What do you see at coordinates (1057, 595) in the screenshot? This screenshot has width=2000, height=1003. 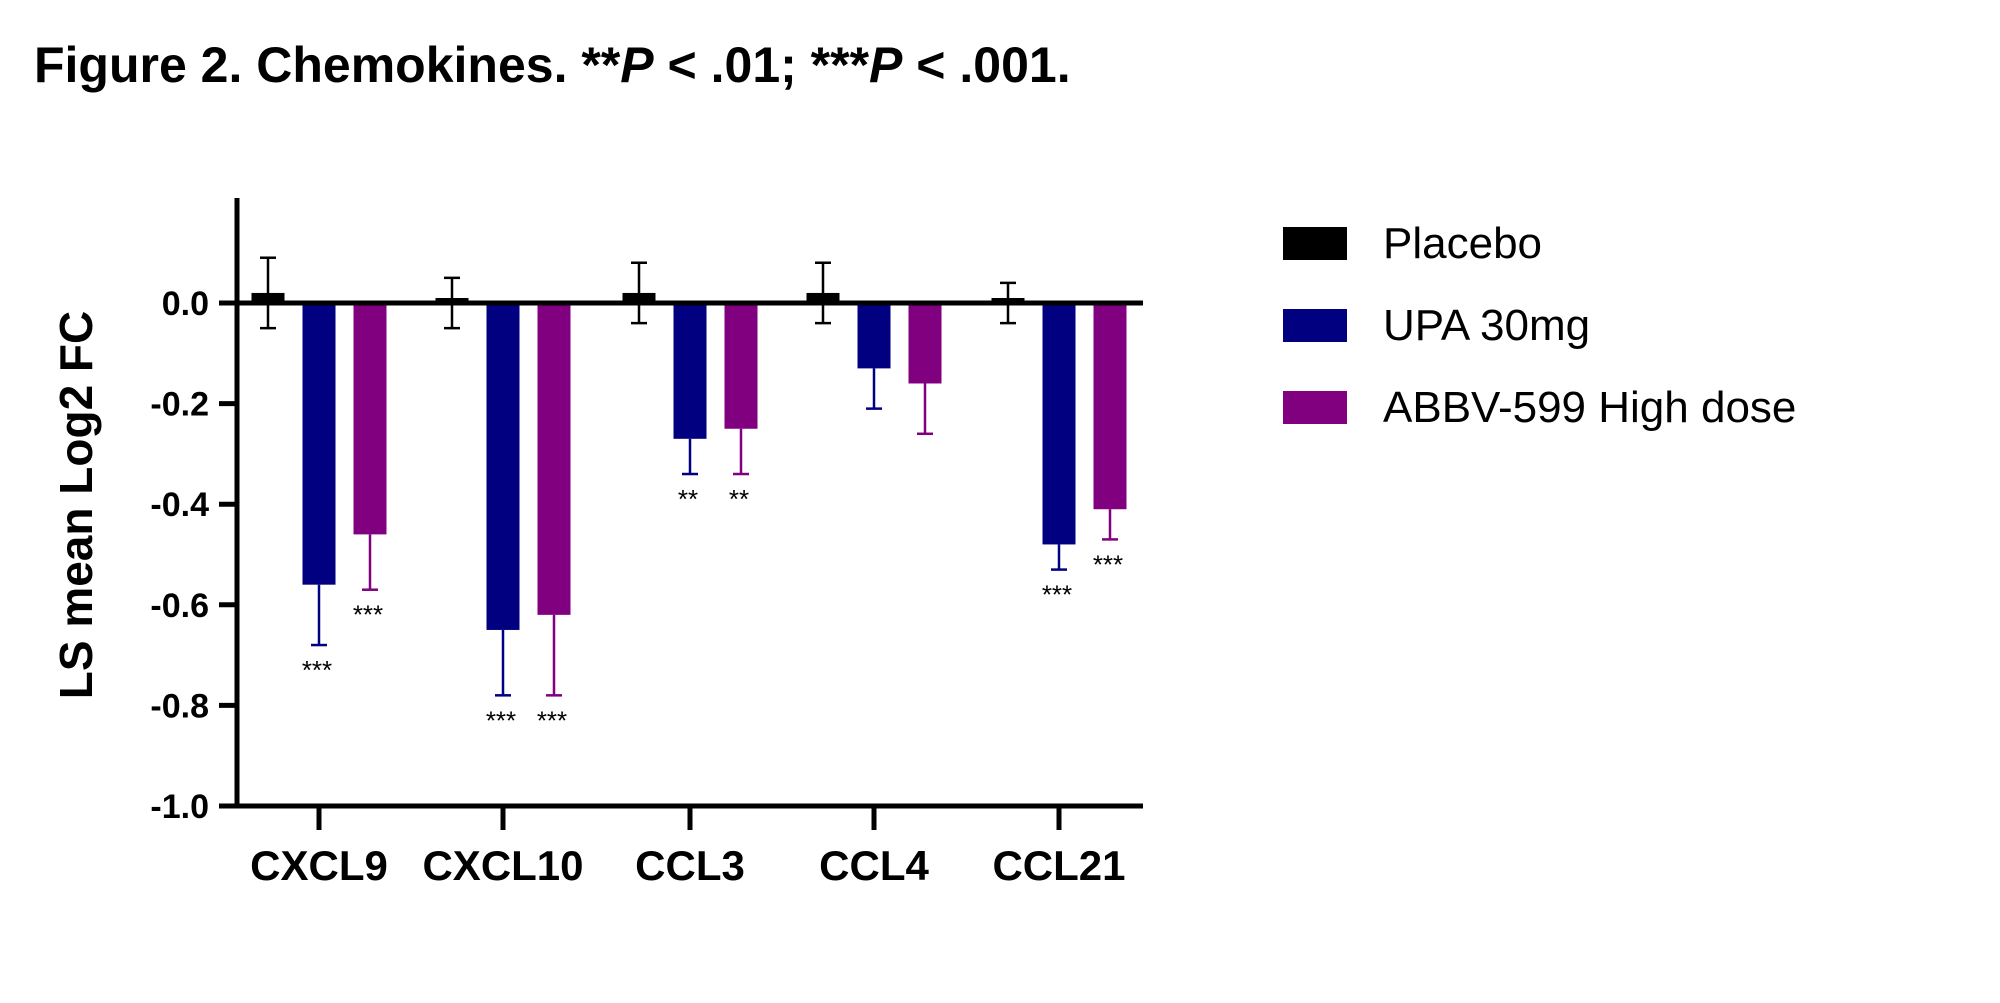 I see `significance-mark-ccl21-1: ***` at bounding box center [1057, 595].